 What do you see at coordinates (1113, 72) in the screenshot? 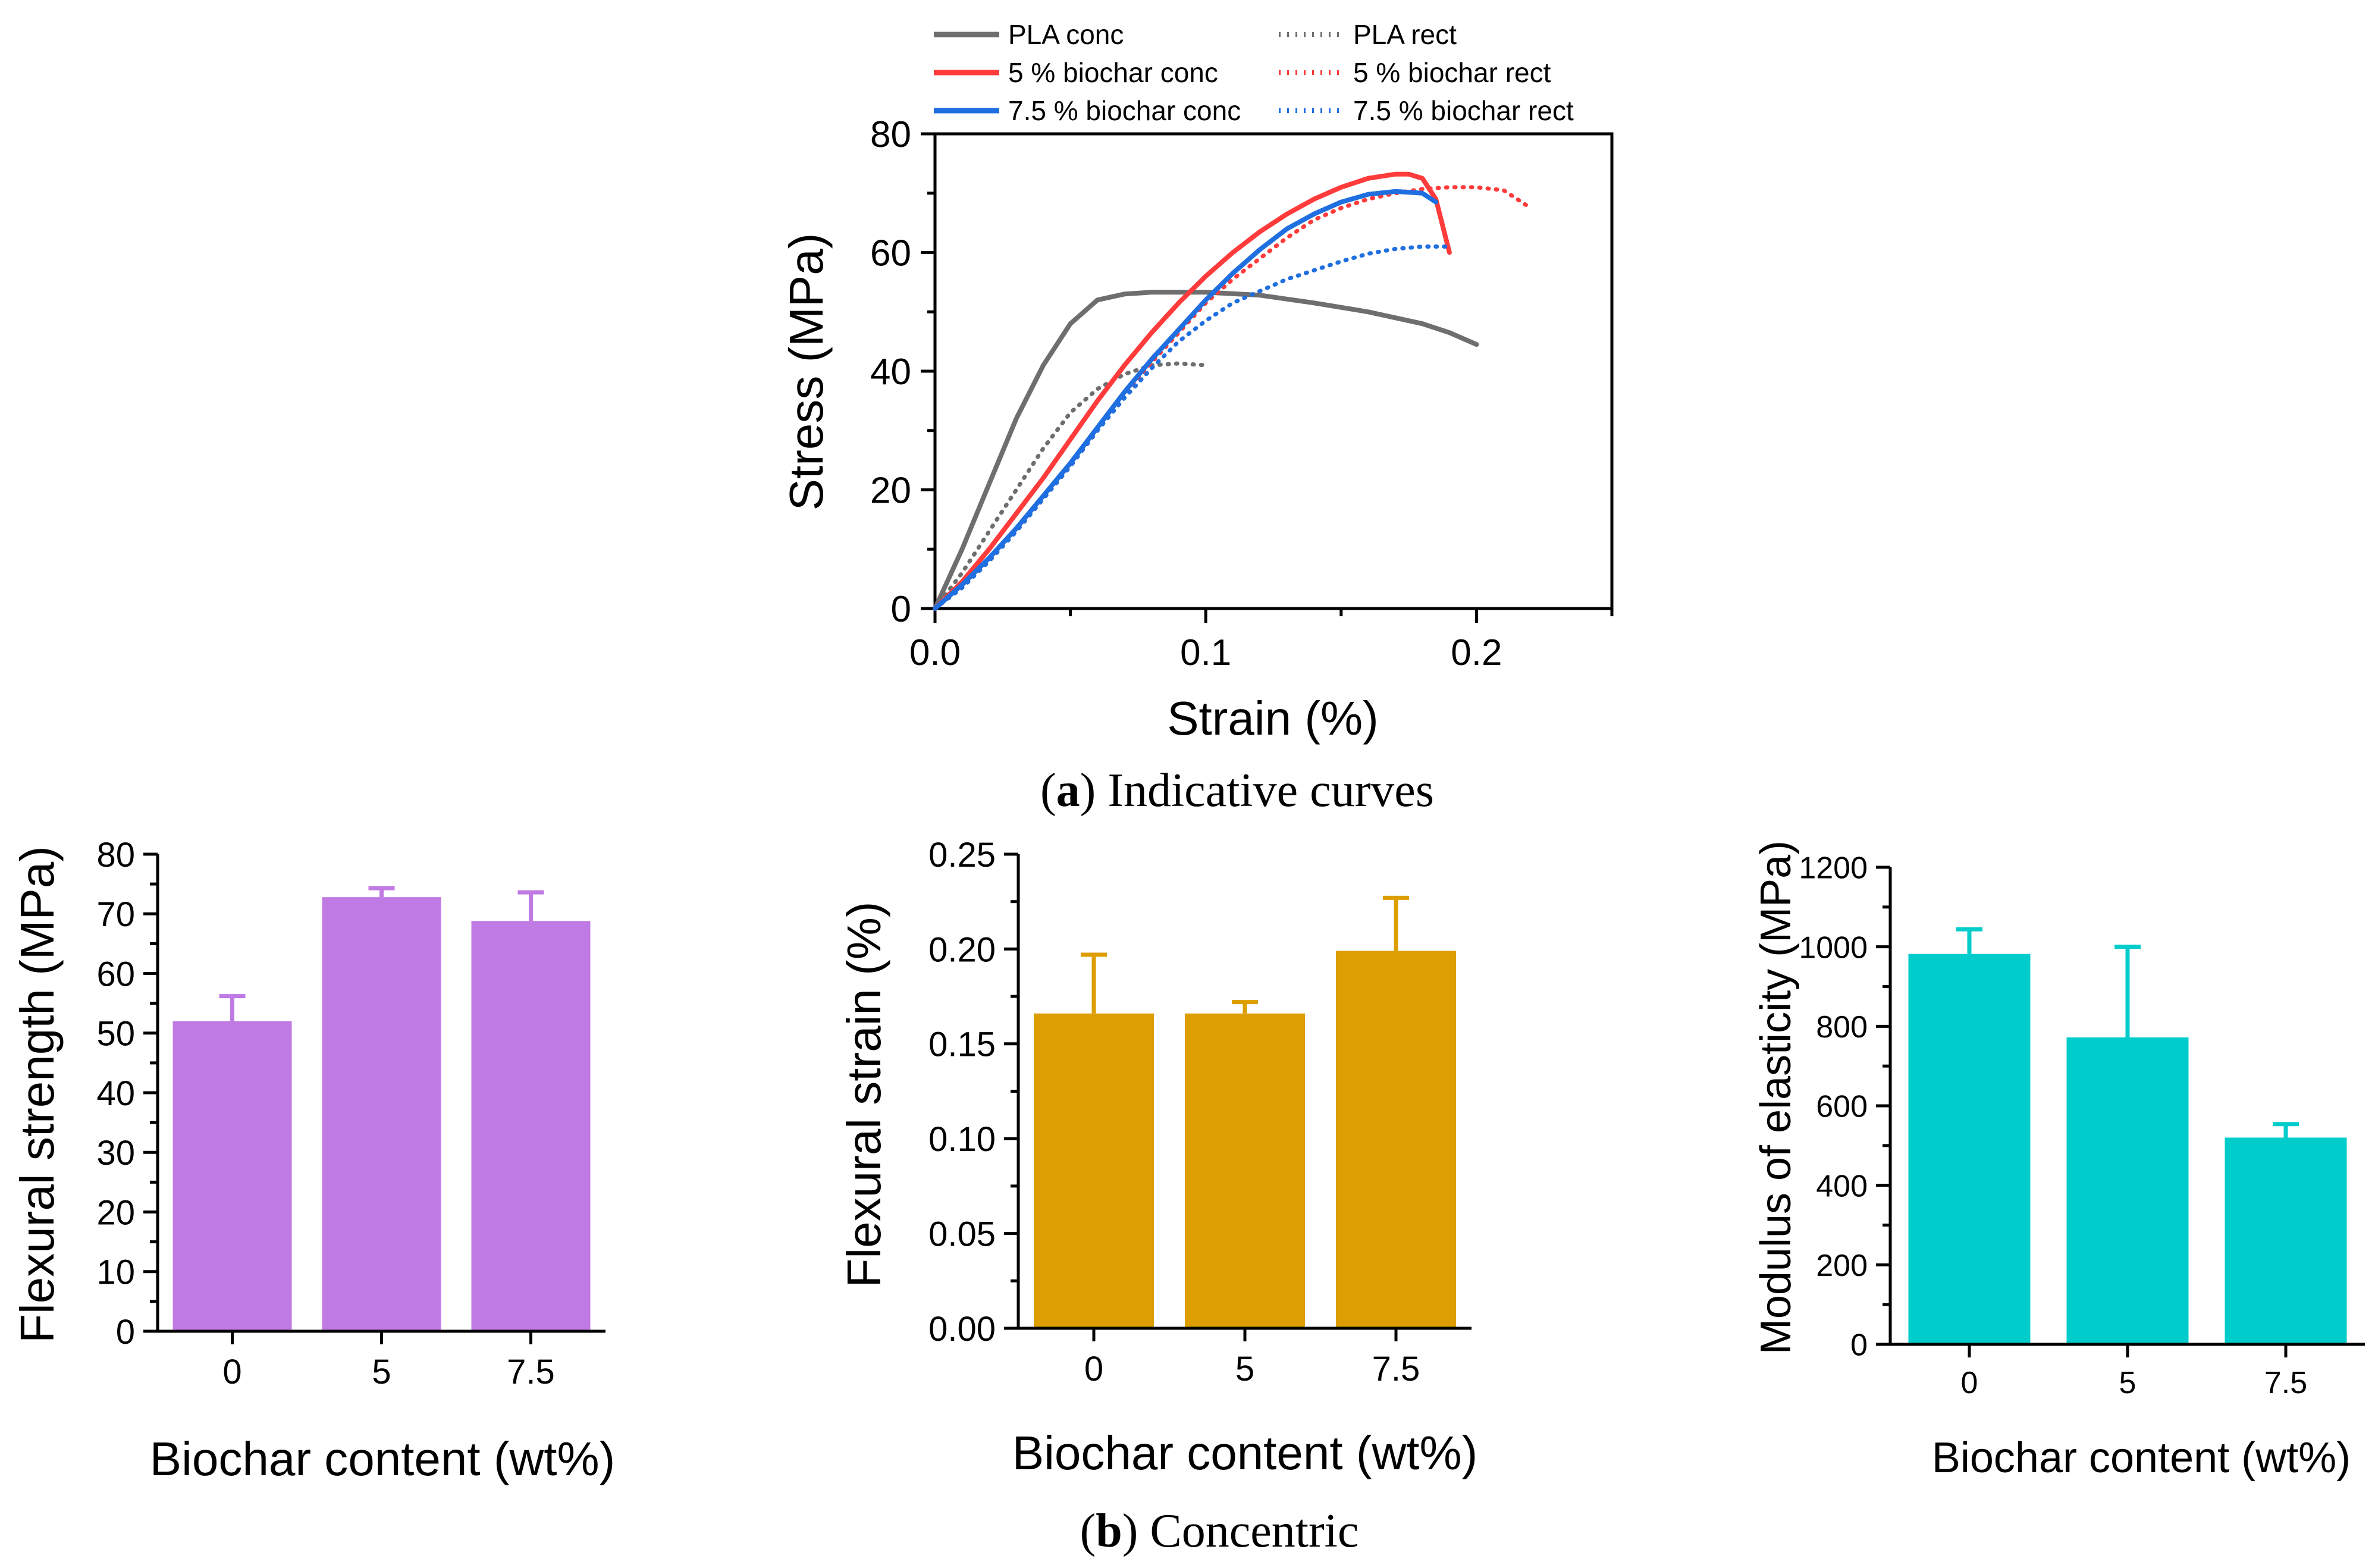
I see `legend-label: 5 % biochar conc` at bounding box center [1113, 72].